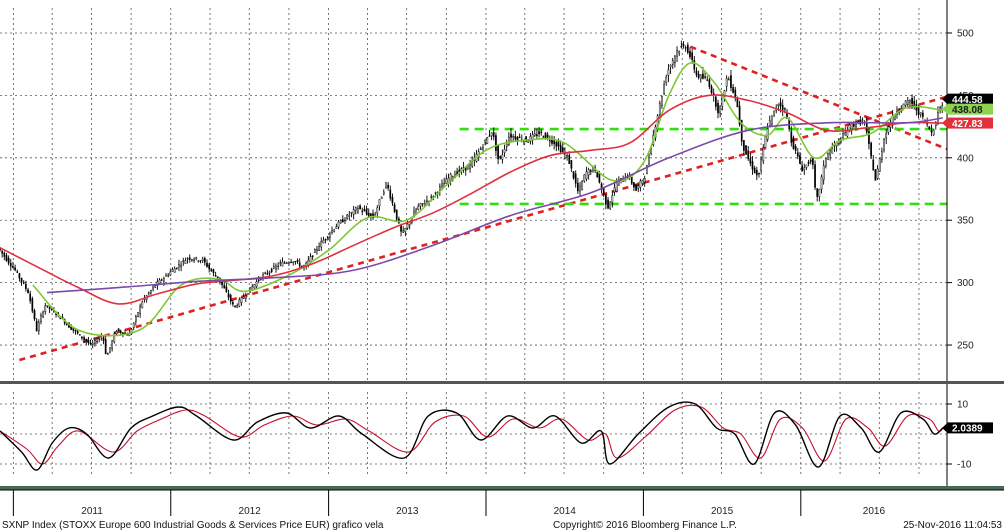  Describe the element at coordinates (970, 109) in the screenshot. I see `last-value-badge` at that location.